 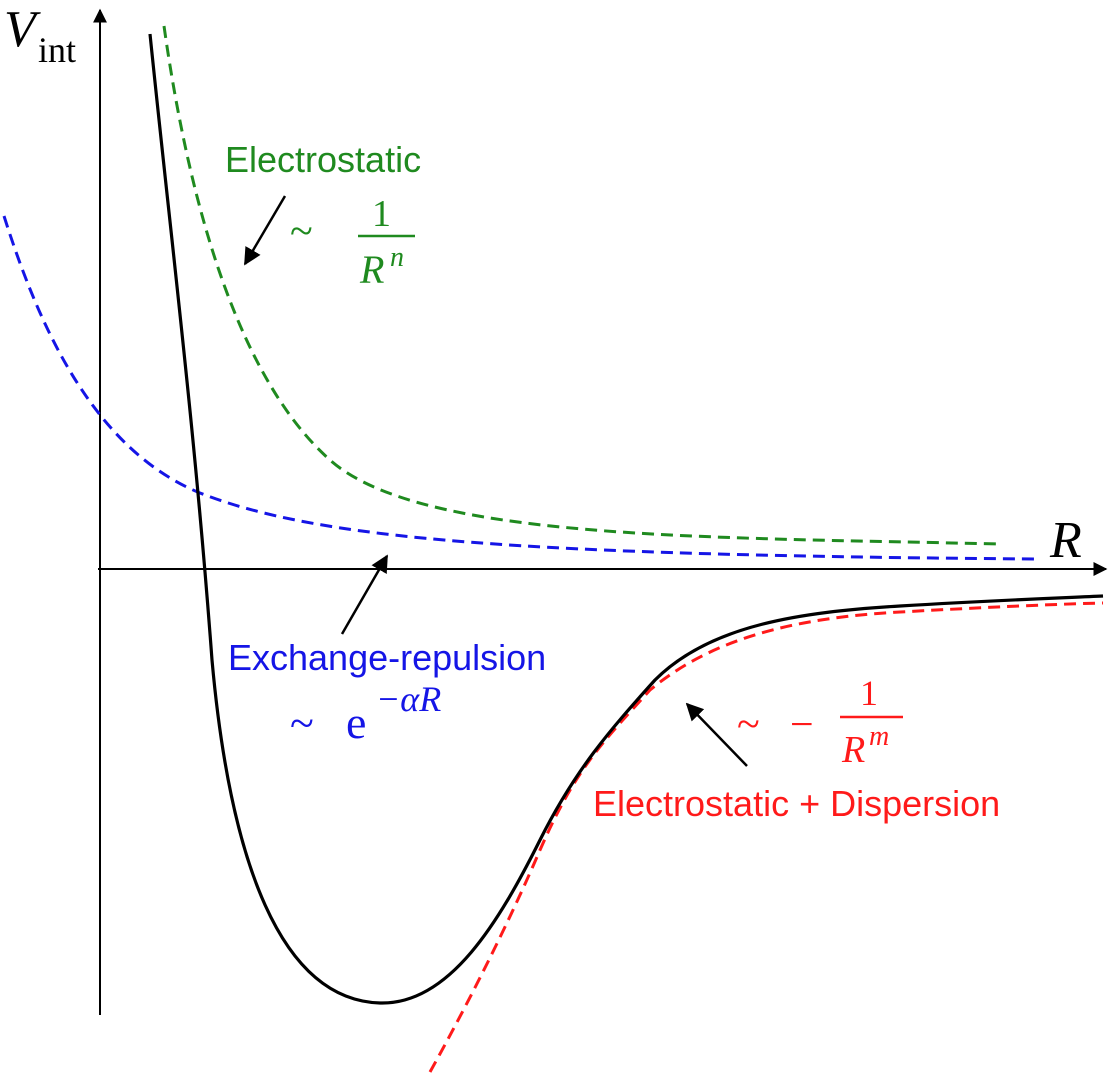 I want to click on y-axis-label: V int, so click(x=40, y=35).